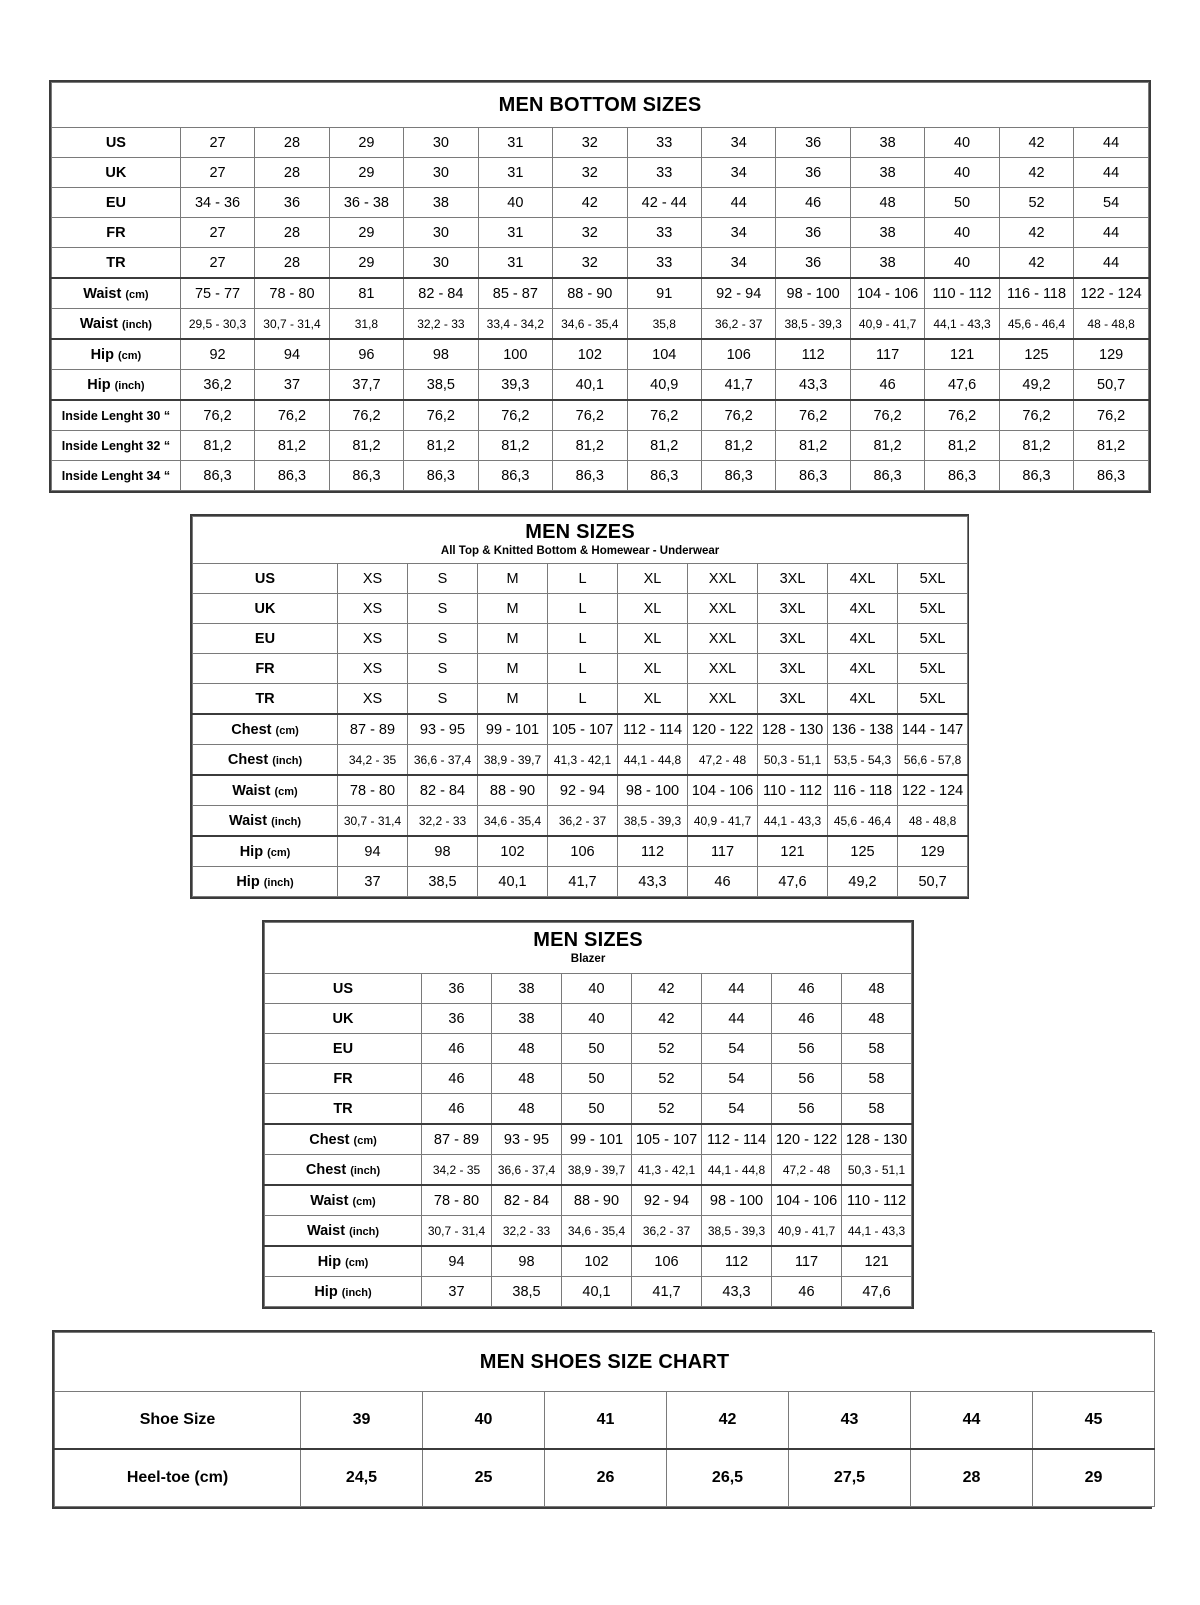 This screenshot has height=1605, width=1200. What do you see at coordinates (722, 790) in the screenshot?
I see `cell: 104 - 106` at bounding box center [722, 790].